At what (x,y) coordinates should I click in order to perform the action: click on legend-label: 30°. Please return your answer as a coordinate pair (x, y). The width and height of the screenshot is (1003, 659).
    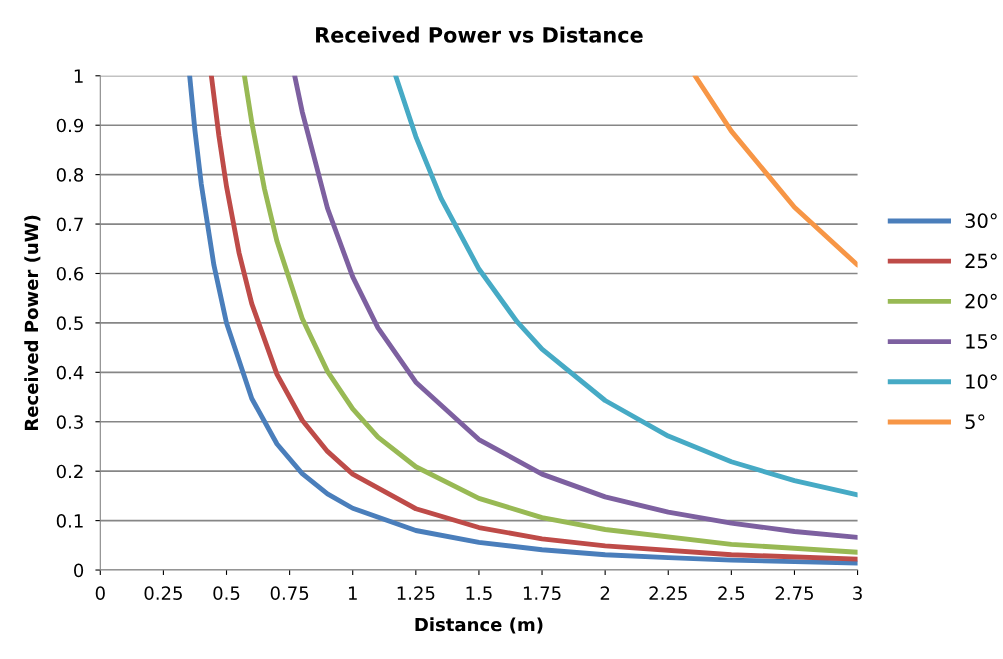
    Looking at the image, I should click on (981, 221).